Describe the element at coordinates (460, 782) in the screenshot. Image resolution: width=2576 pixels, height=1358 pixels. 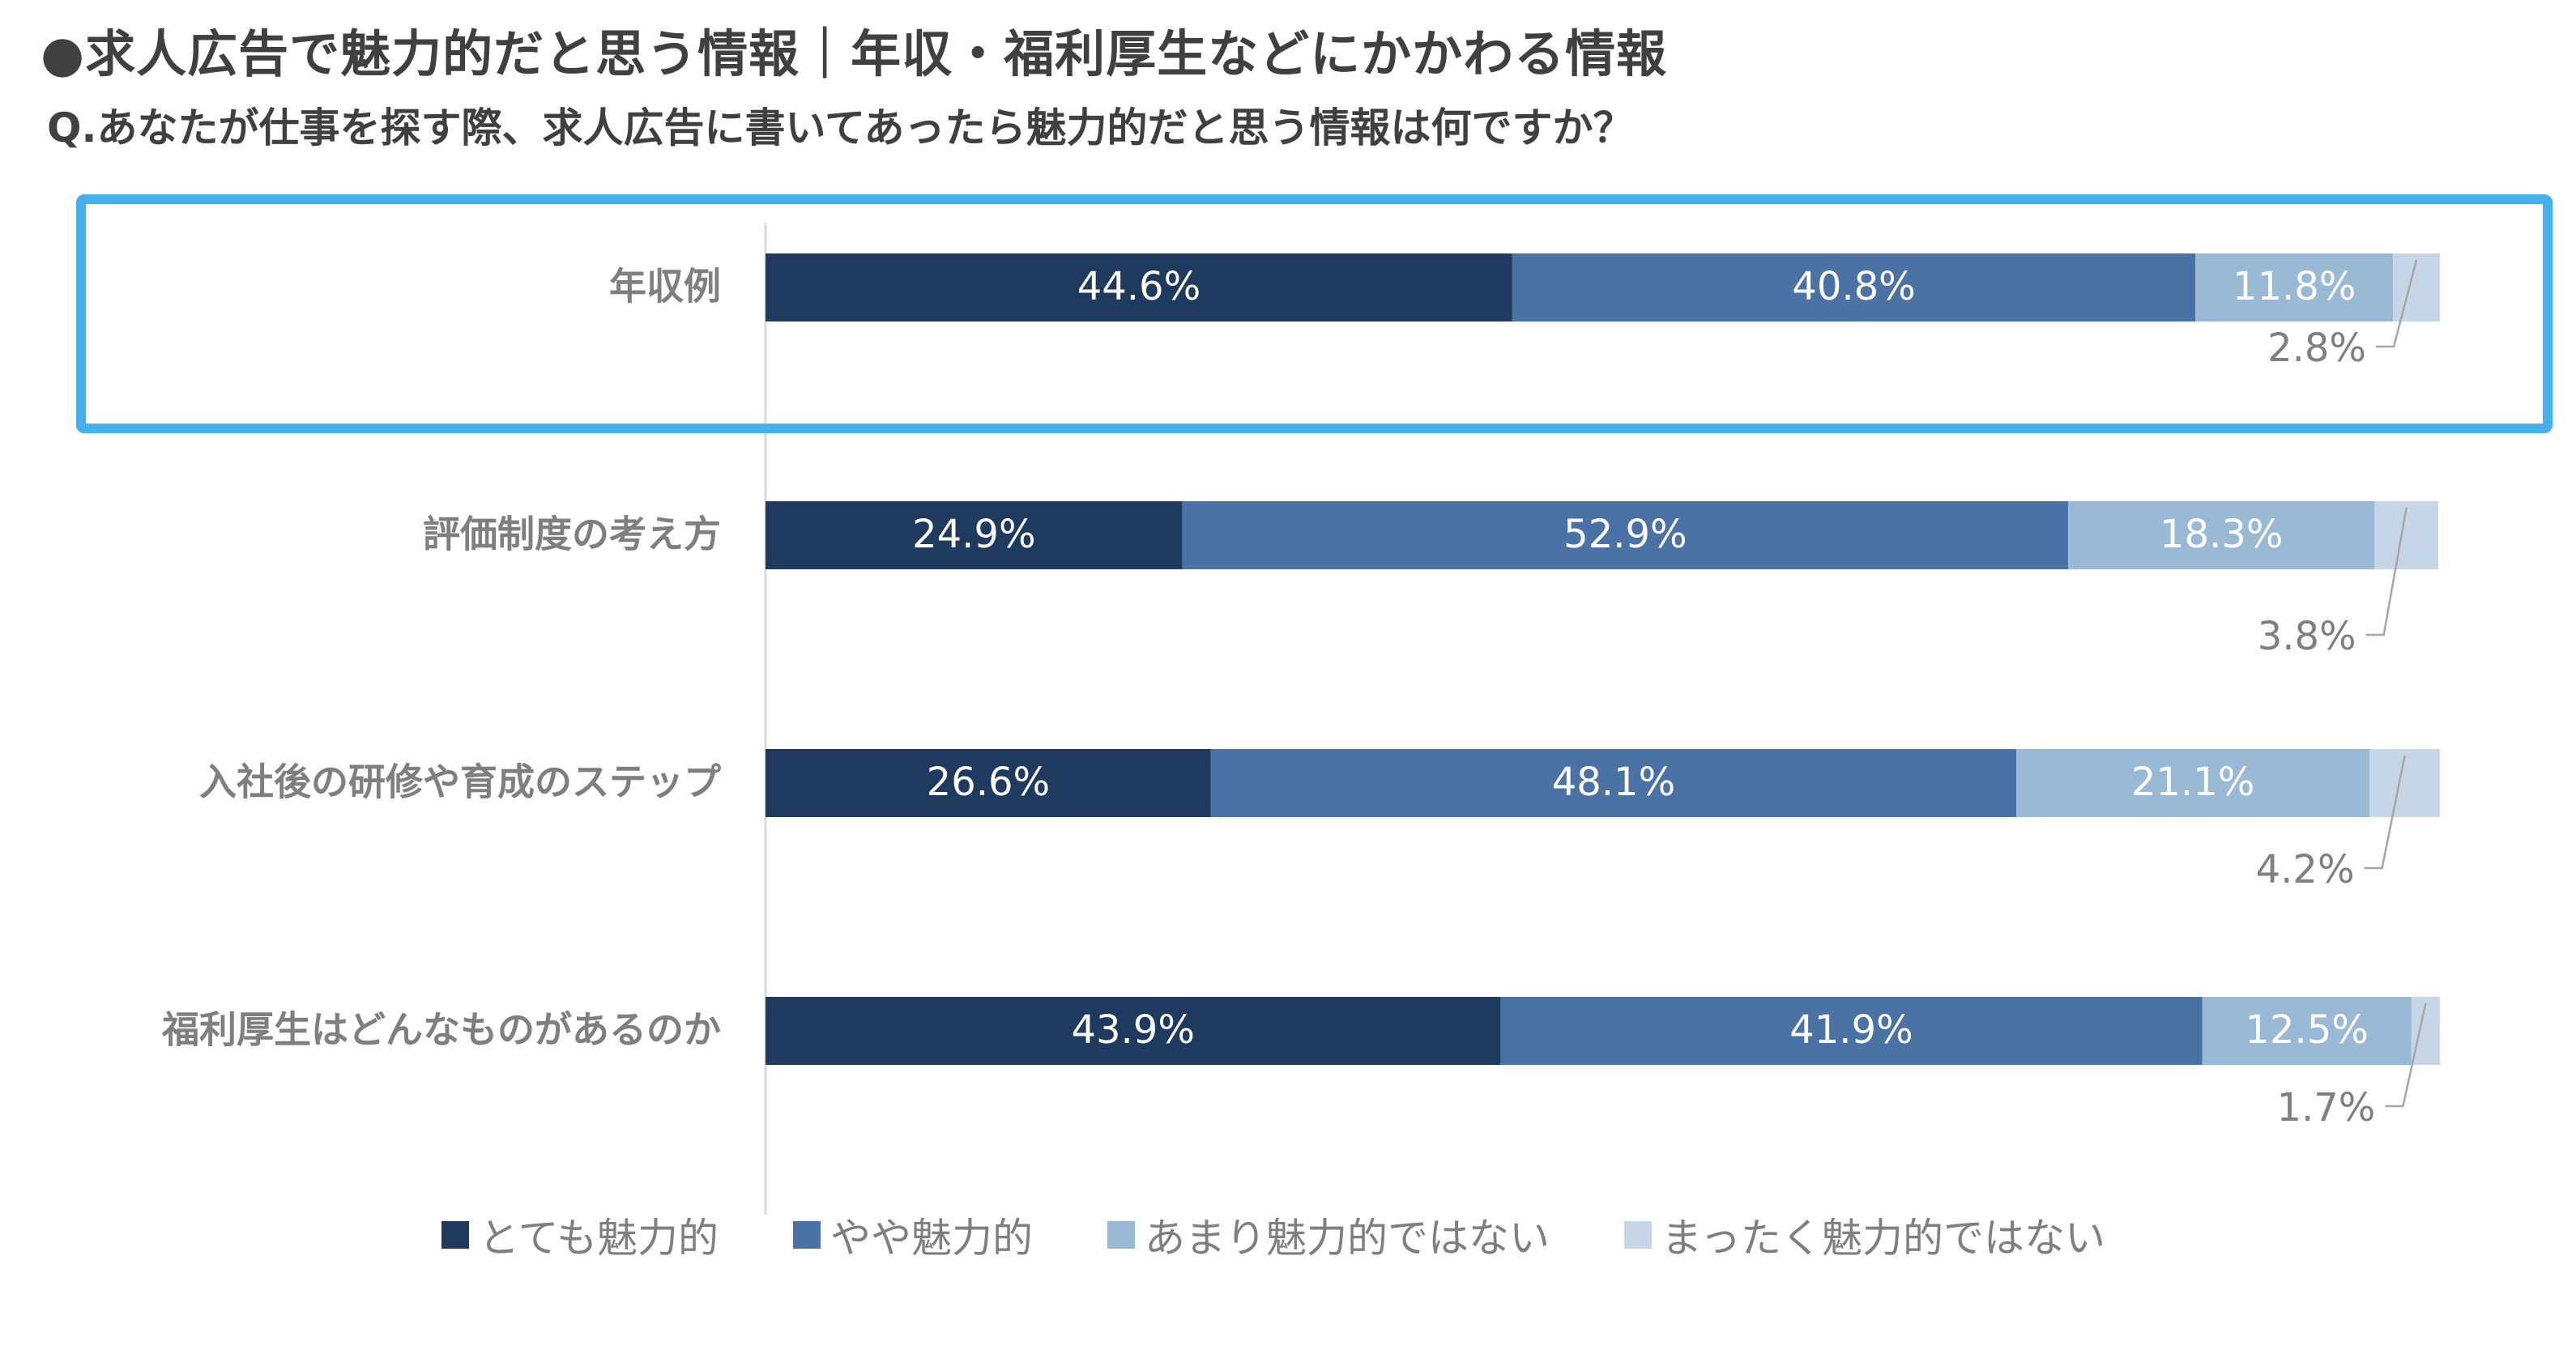
I see `category-label: 入社後の研修や育成のステップ` at that location.